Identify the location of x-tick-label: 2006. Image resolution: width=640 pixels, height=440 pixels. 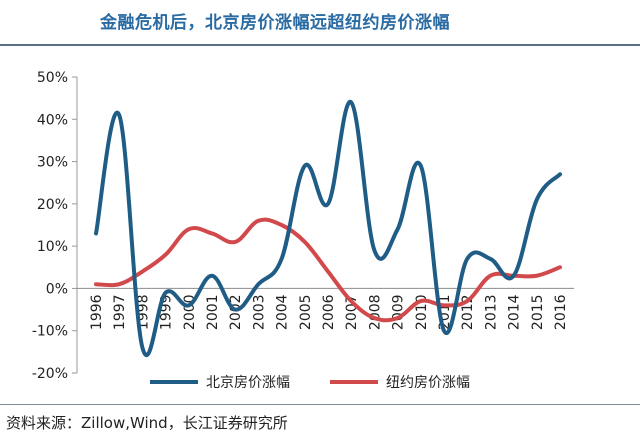
(329, 312).